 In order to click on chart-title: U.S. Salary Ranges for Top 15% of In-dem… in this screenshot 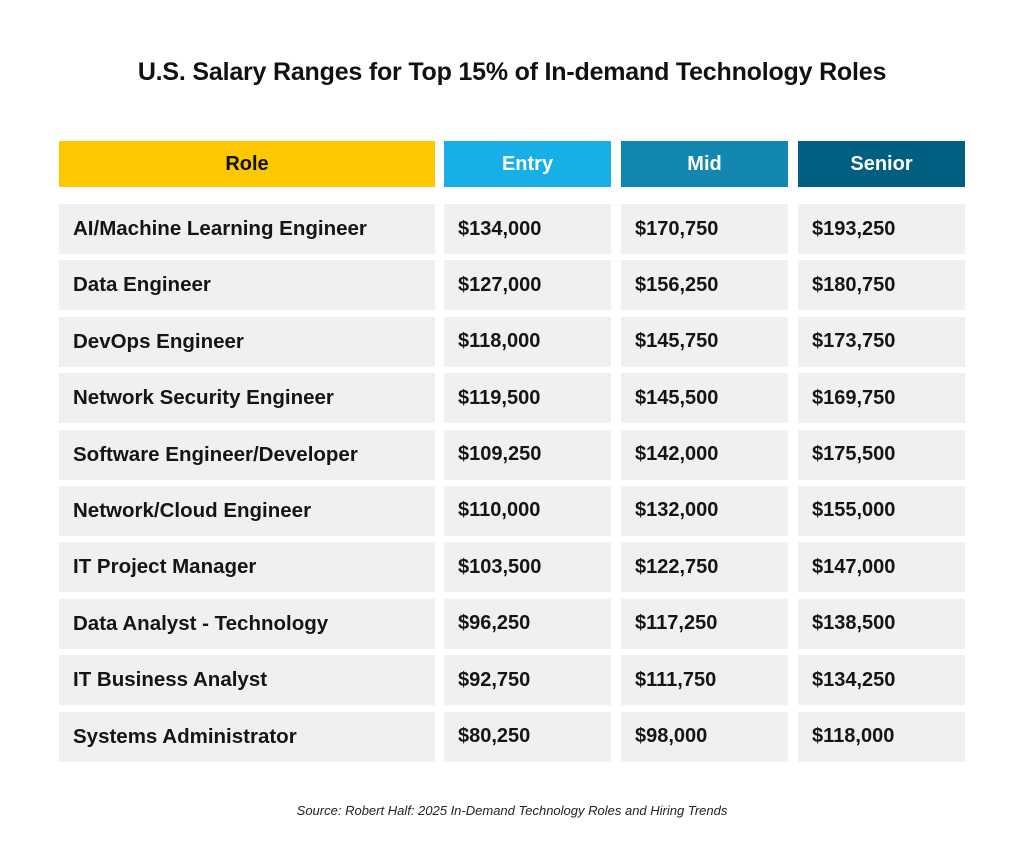, I will do `click(512, 72)`.